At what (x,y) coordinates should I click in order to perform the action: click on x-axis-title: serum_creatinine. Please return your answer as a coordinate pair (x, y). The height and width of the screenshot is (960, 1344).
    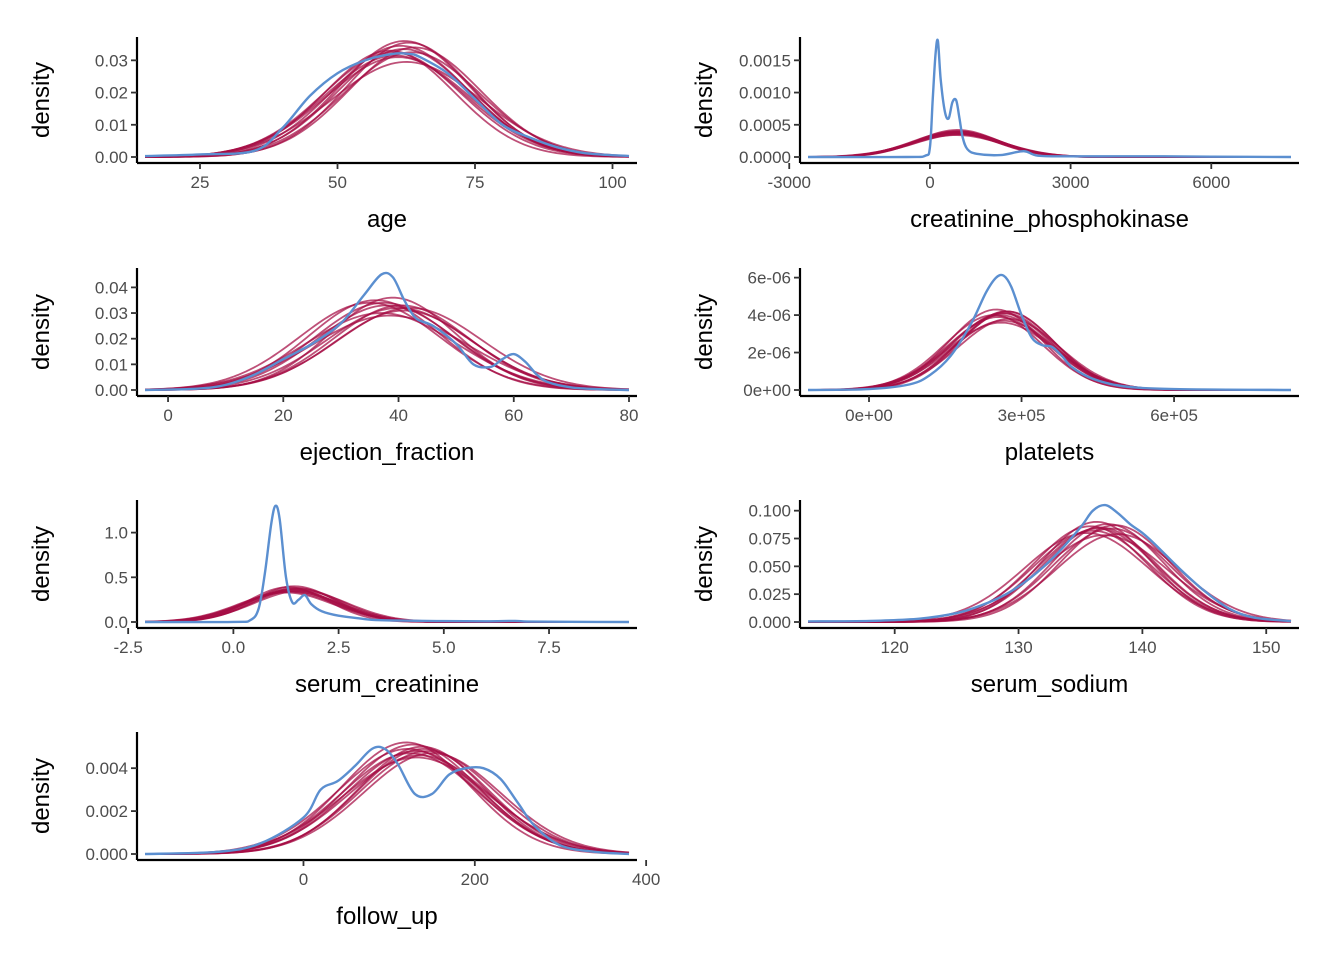
    Looking at the image, I should click on (387, 684).